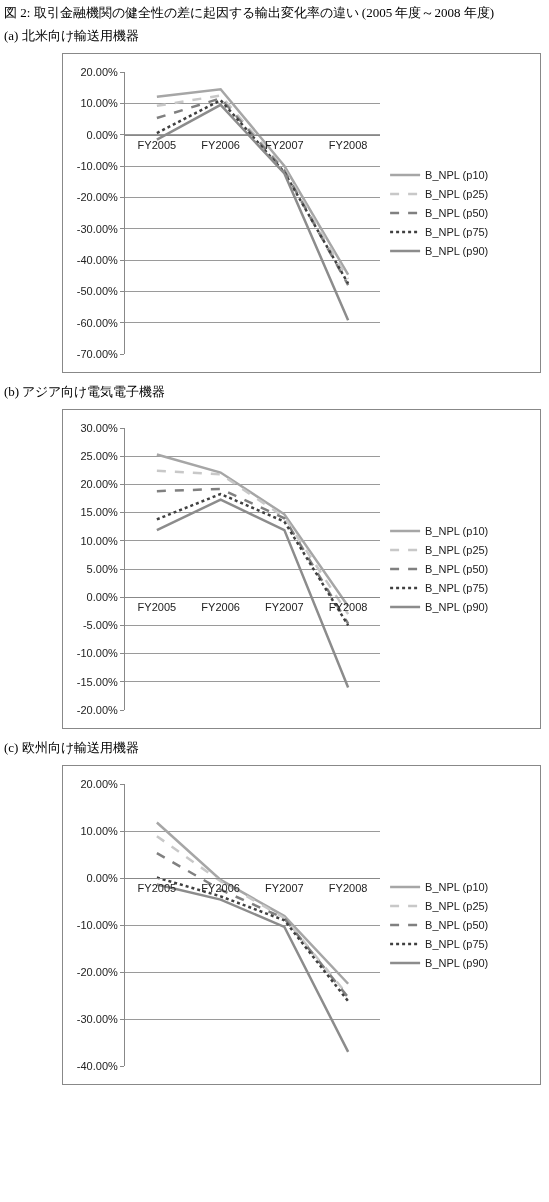  I want to click on y-tick-label: 15.00%, so click(99, 512).